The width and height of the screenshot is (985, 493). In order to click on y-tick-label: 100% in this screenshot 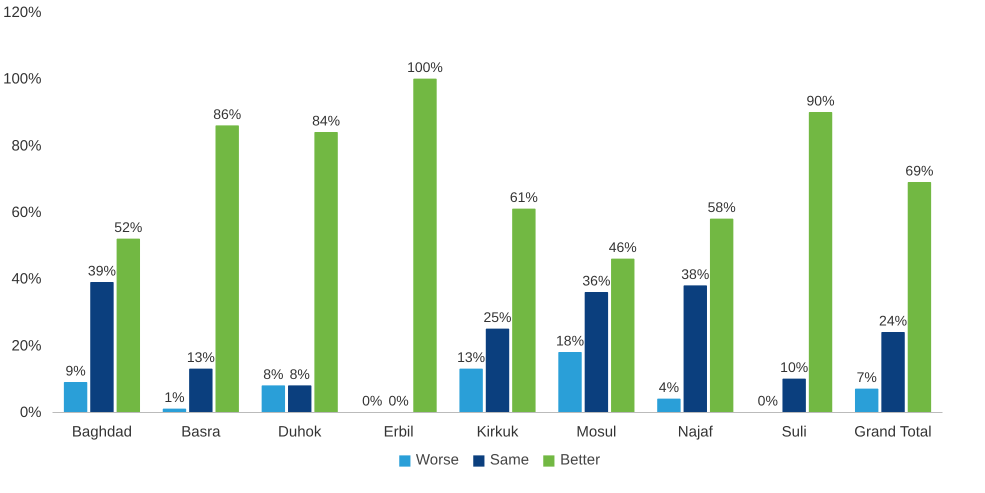, I will do `click(22, 79)`.